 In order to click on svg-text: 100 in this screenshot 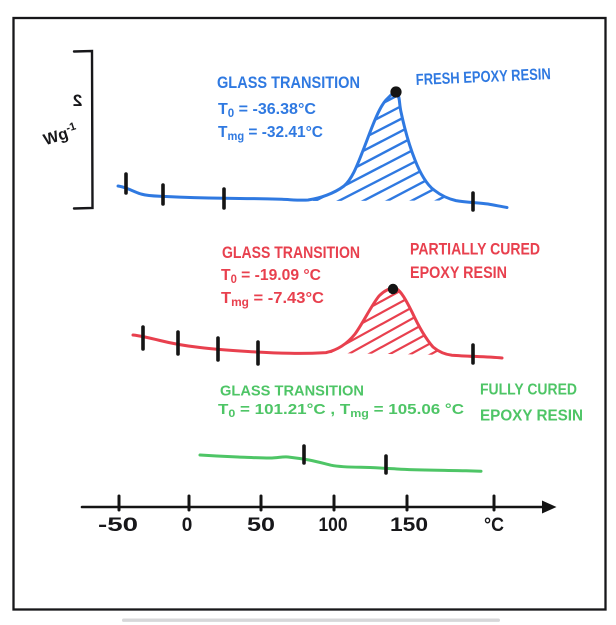, I will do `click(333, 525)`.